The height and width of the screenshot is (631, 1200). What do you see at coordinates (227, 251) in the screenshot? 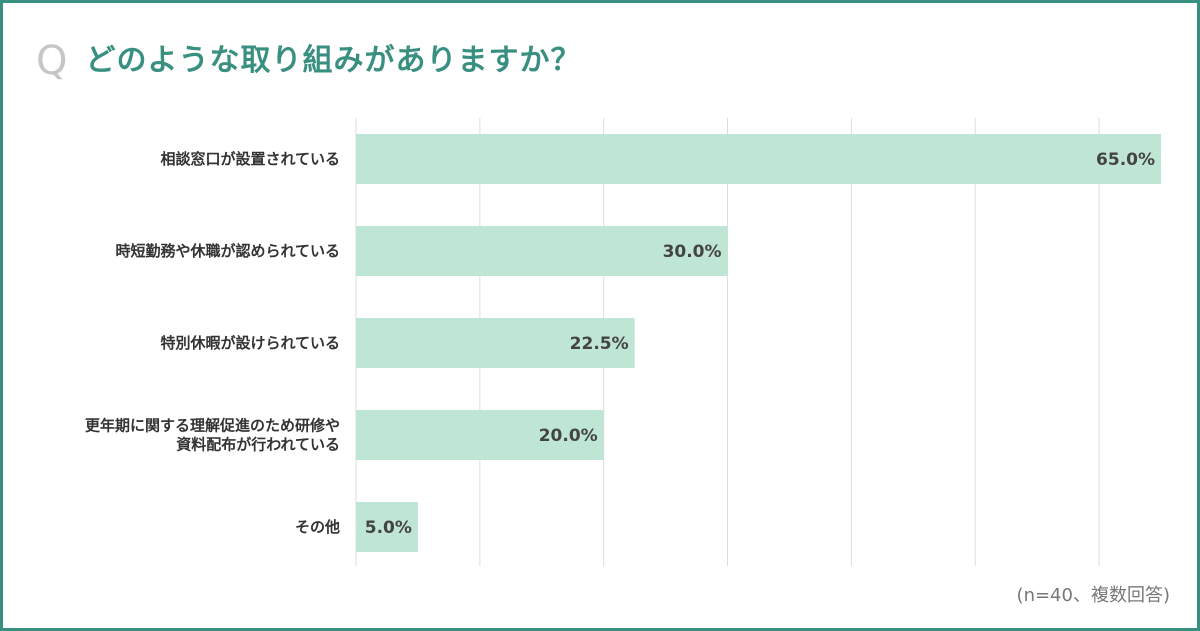
I see `category-label-1: 時短勤務や休職が認められている` at bounding box center [227, 251].